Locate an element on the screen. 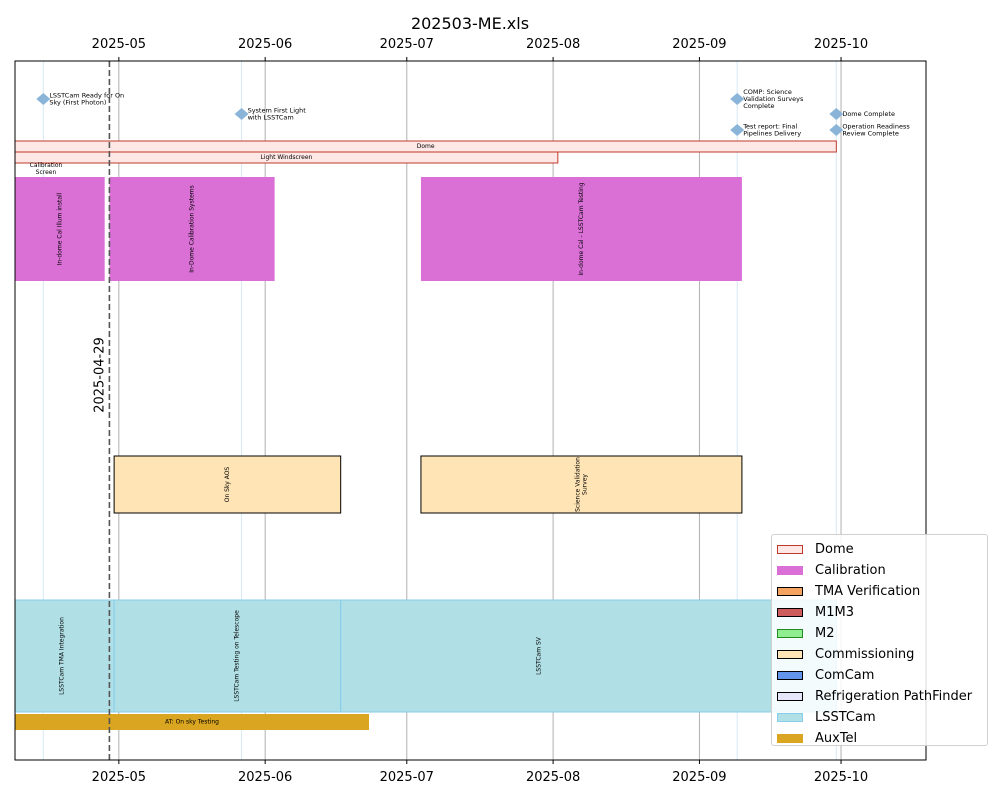 Image resolution: width=1000 pixels, height=800 pixels. legend-label: M2 is located at coordinates (825, 633).